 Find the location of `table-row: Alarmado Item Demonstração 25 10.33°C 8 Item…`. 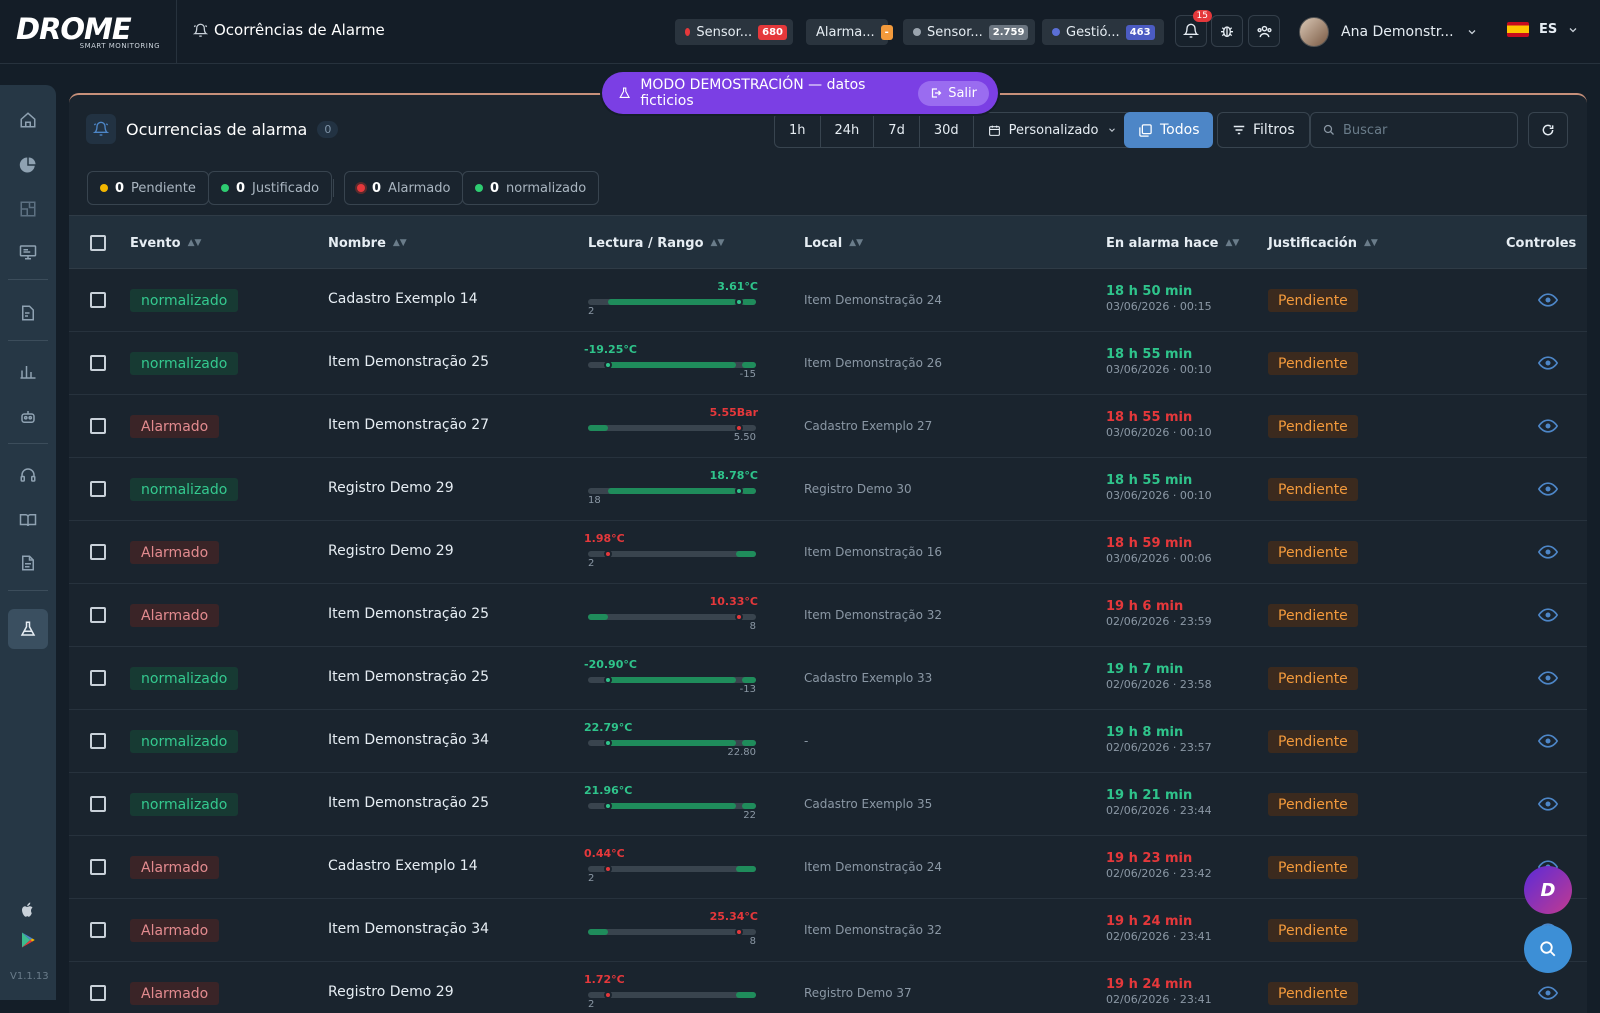

table-row: Alarmado Item Demonstração 25 10.33°C 8 Item… is located at coordinates (828, 615).